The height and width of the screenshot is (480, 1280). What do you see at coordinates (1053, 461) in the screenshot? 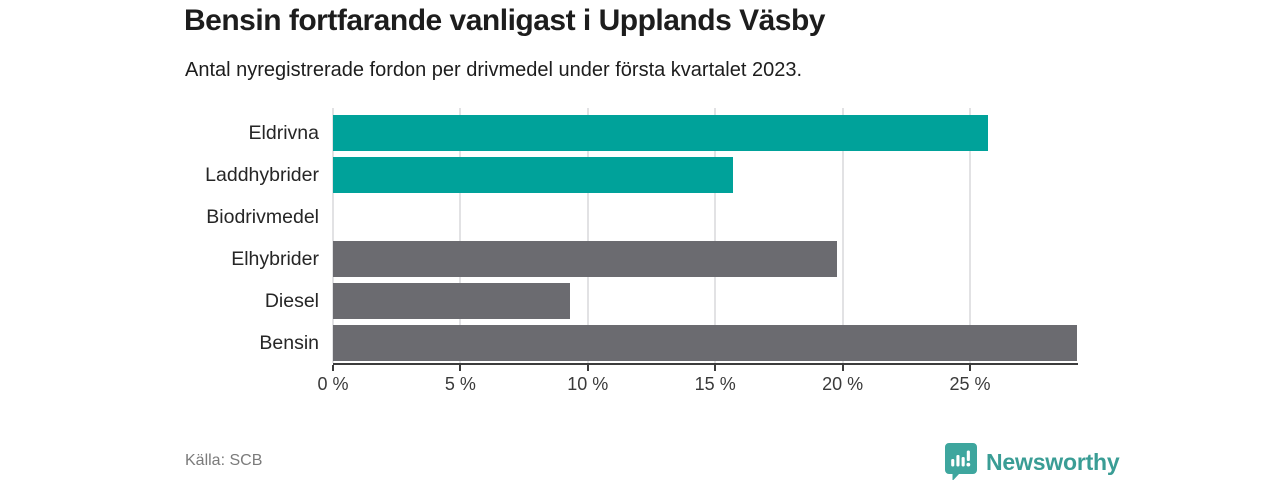
I see `newsworthy-logo-text: Newsworthy` at bounding box center [1053, 461].